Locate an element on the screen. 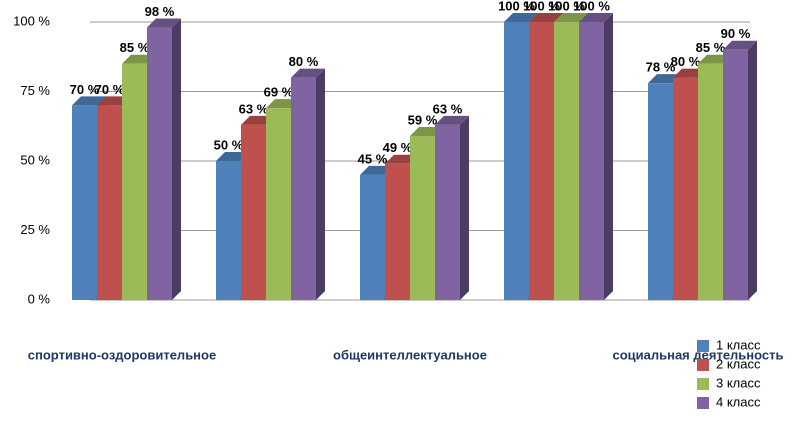 This screenshot has height=422, width=800. legend-label: 2 класс is located at coordinates (738, 363).